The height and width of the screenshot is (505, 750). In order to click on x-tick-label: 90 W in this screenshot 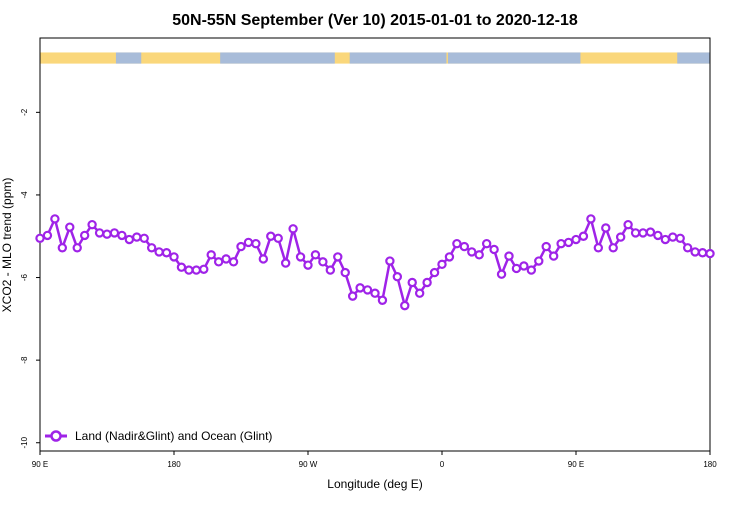, I will do `click(308, 464)`.